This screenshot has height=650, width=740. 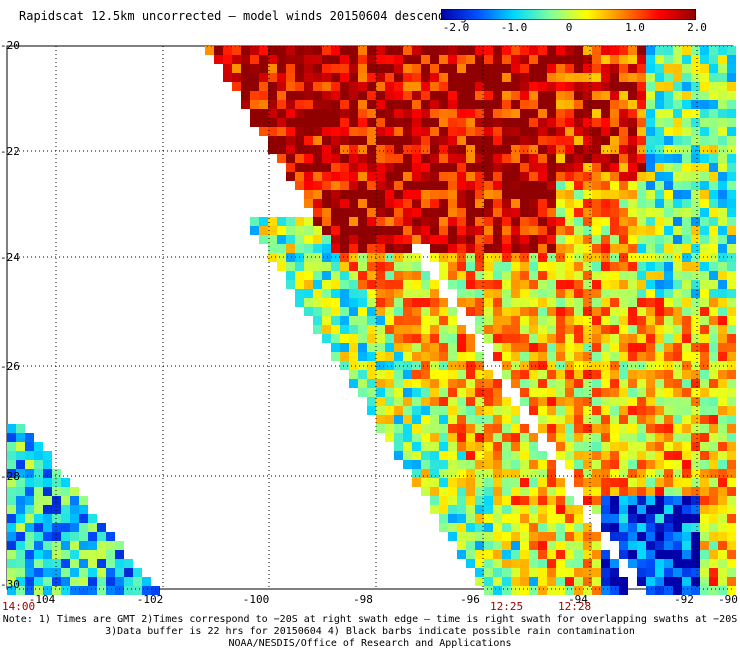 What do you see at coordinates (42, 599) in the screenshot?
I see `lon-label: -104` at bounding box center [42, 599].